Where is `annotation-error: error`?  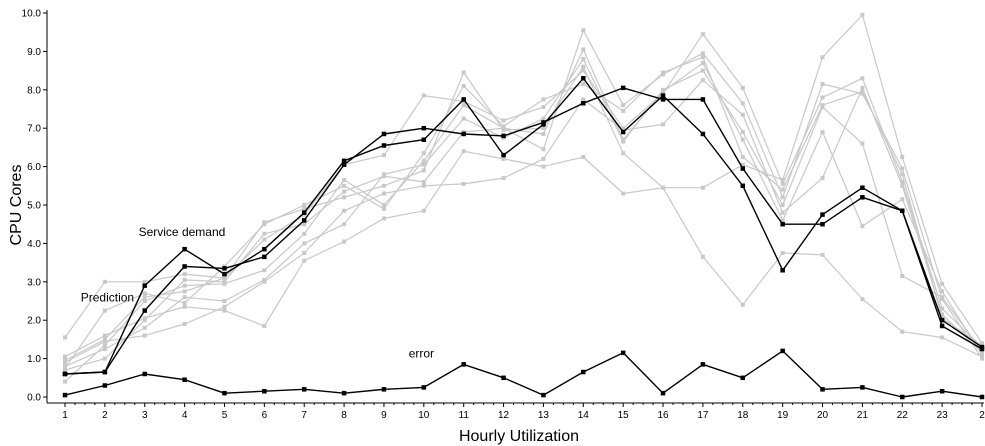 annotation-error: error is located at coordinates (421, 353).